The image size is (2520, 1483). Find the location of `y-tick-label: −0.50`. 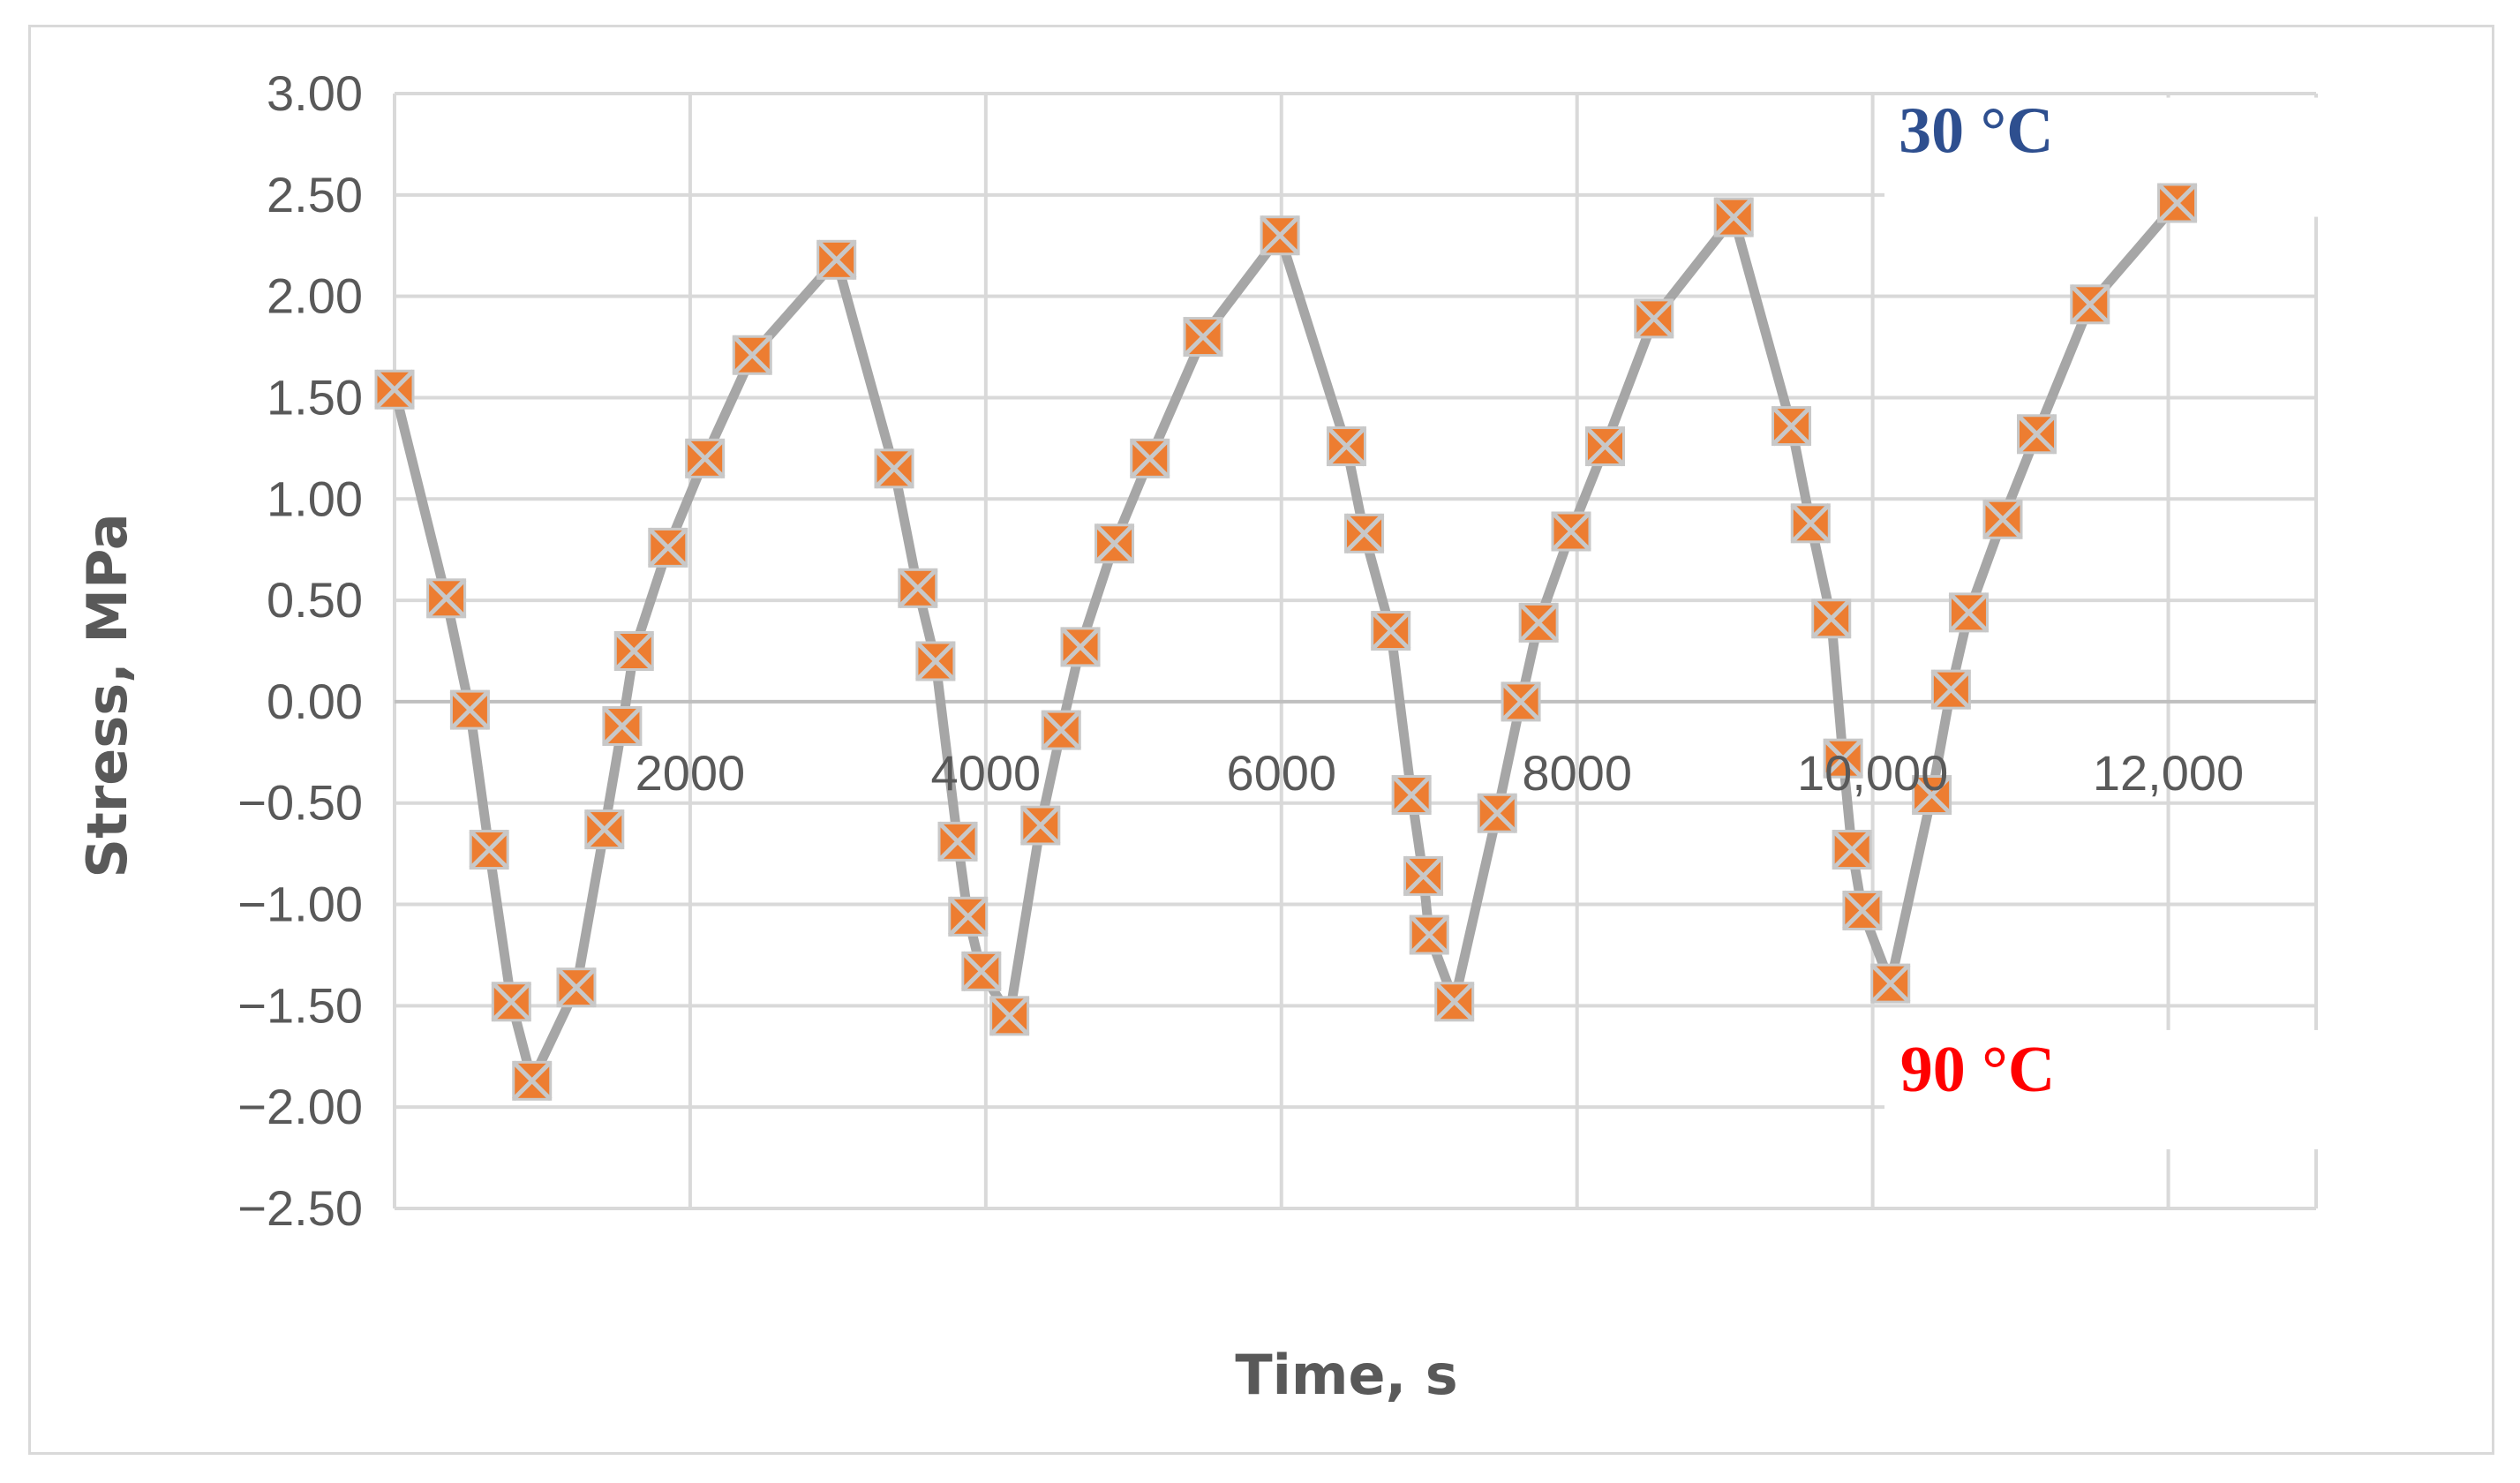

y-tick-label: −0.50 is located at coordinates (300, 803).